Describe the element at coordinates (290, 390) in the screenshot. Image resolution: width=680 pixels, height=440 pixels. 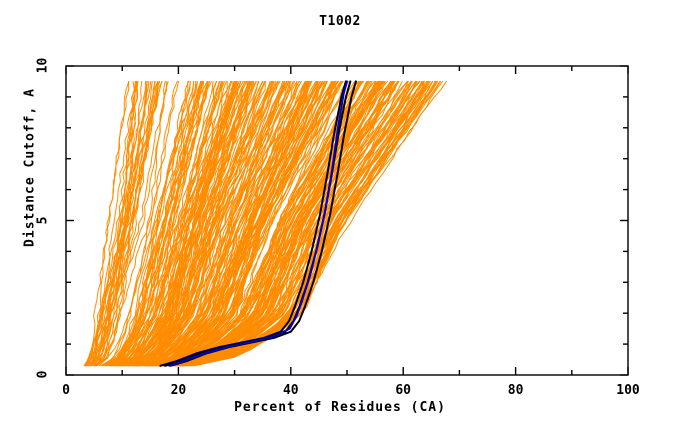
I see `x-tick-label: 40` at that location.